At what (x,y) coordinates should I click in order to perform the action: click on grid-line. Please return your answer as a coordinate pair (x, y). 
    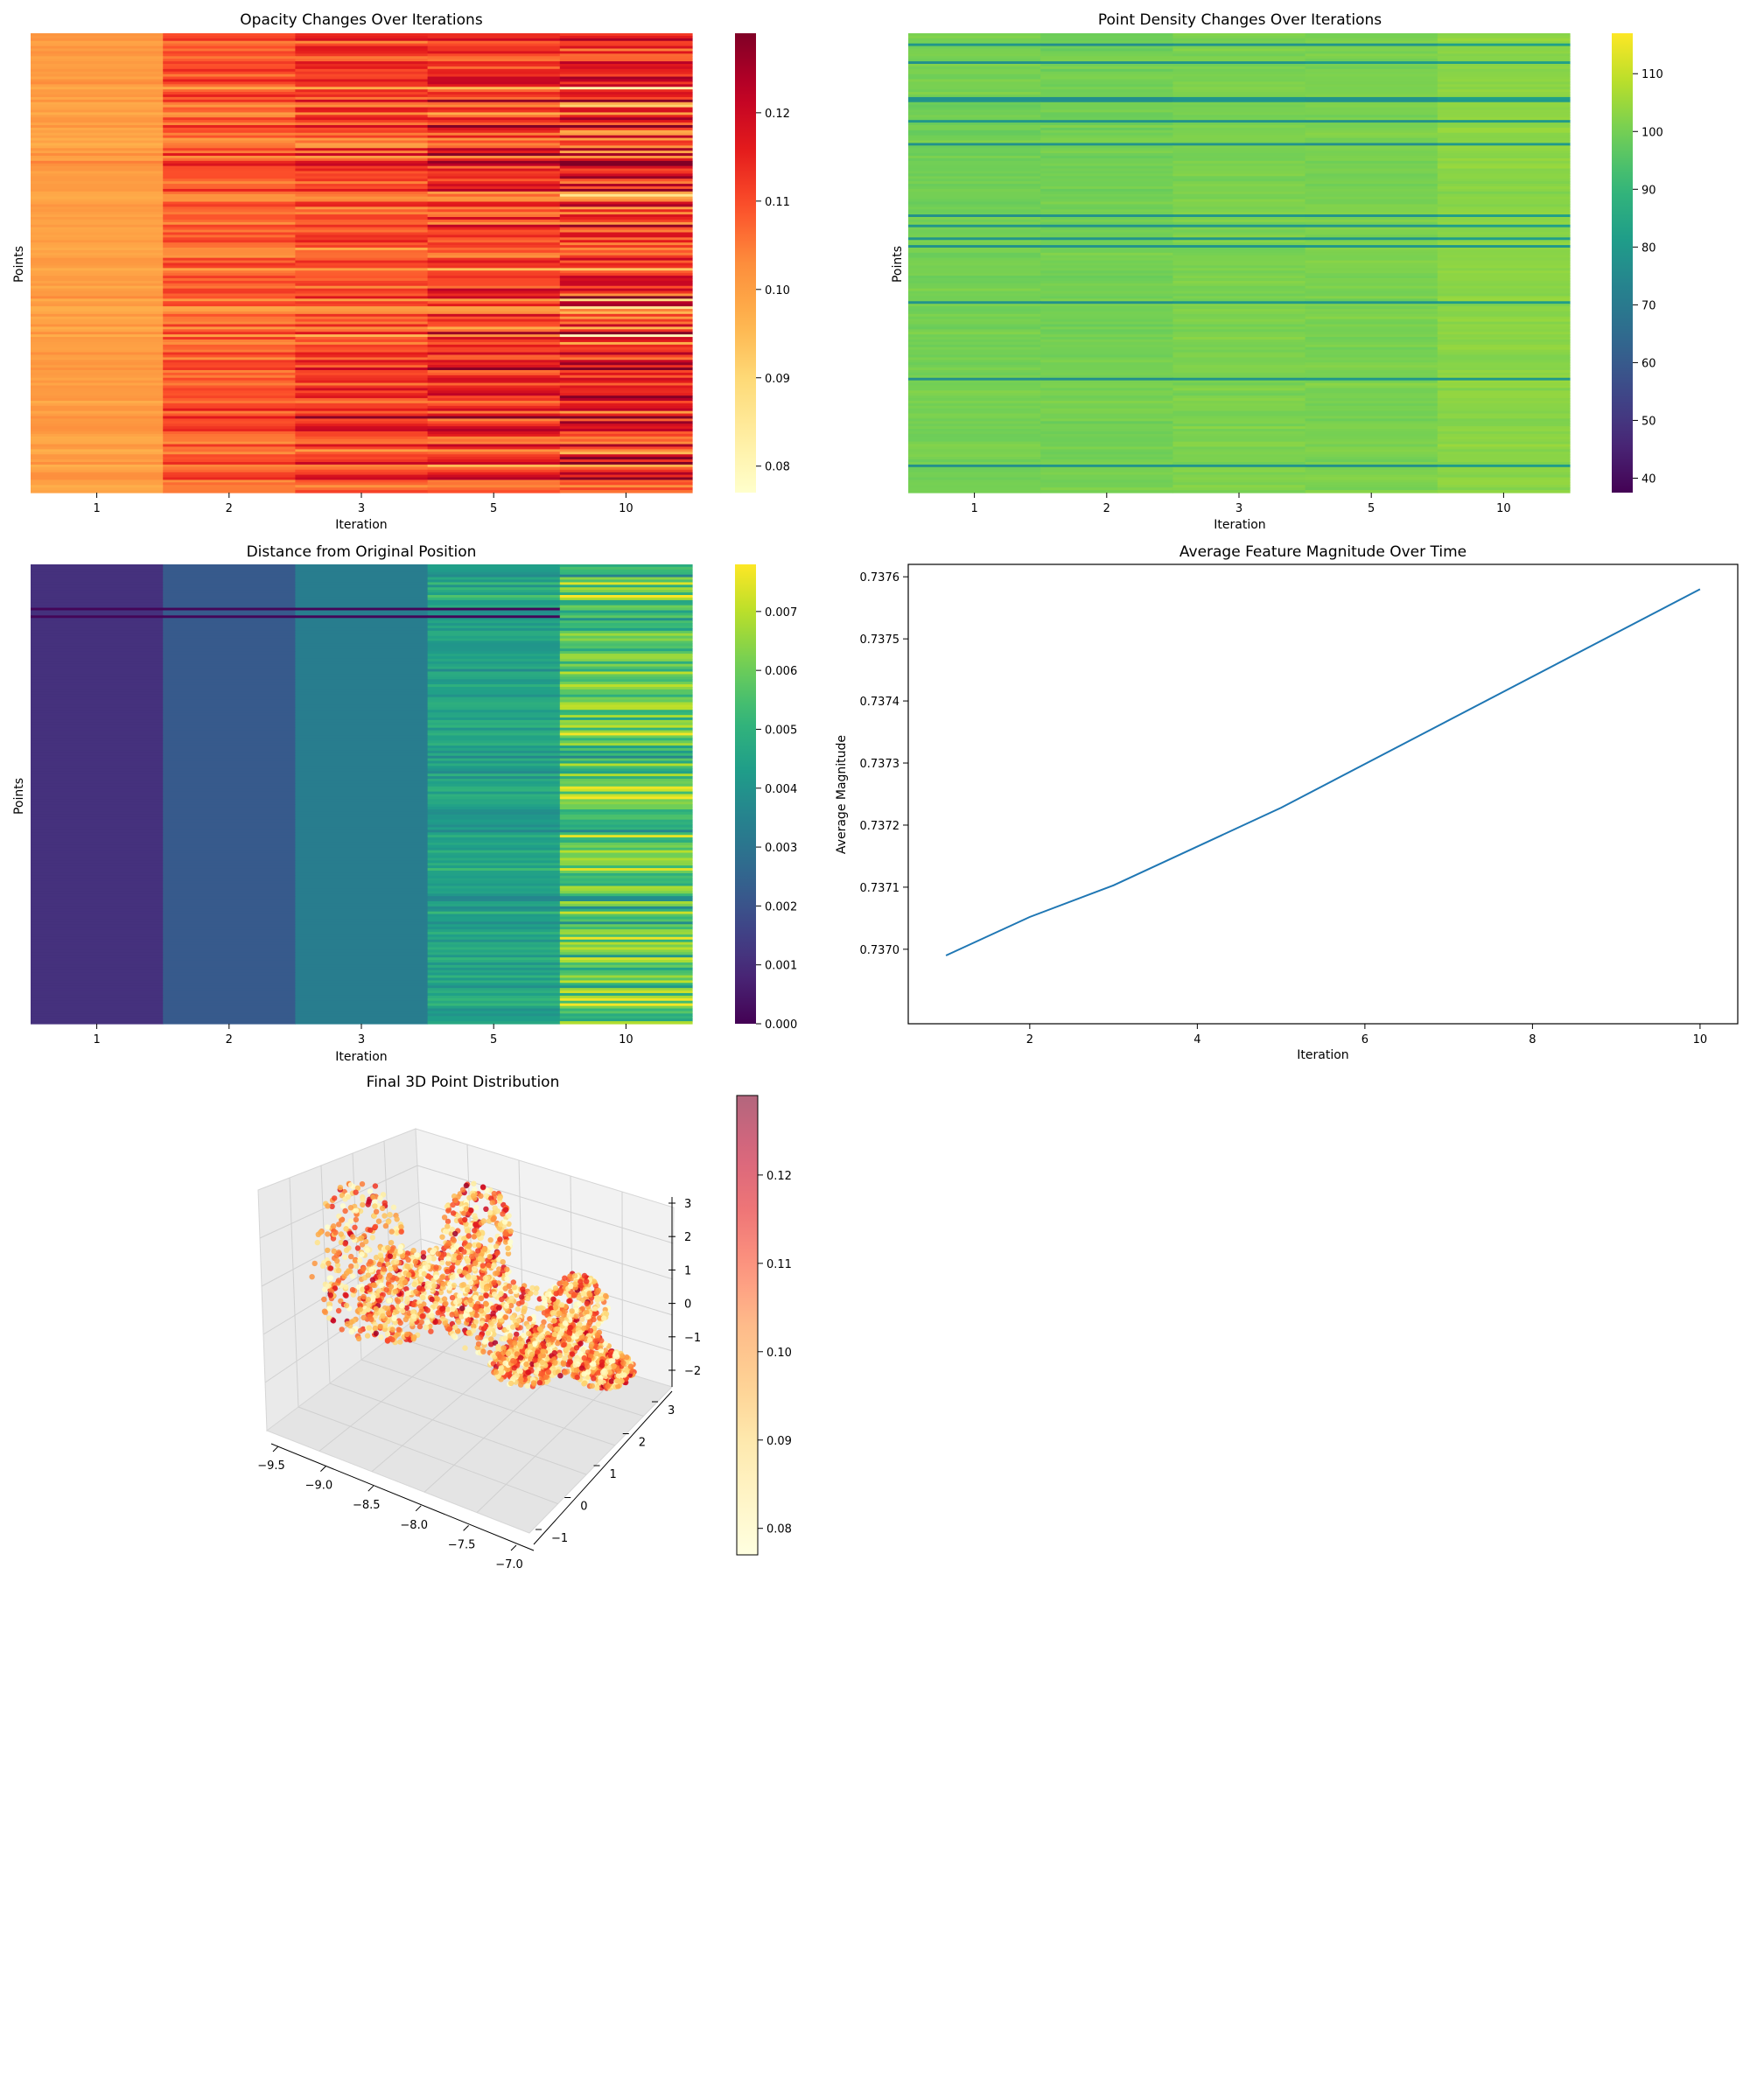
    Looking at the image, I should click on (388, 1238).